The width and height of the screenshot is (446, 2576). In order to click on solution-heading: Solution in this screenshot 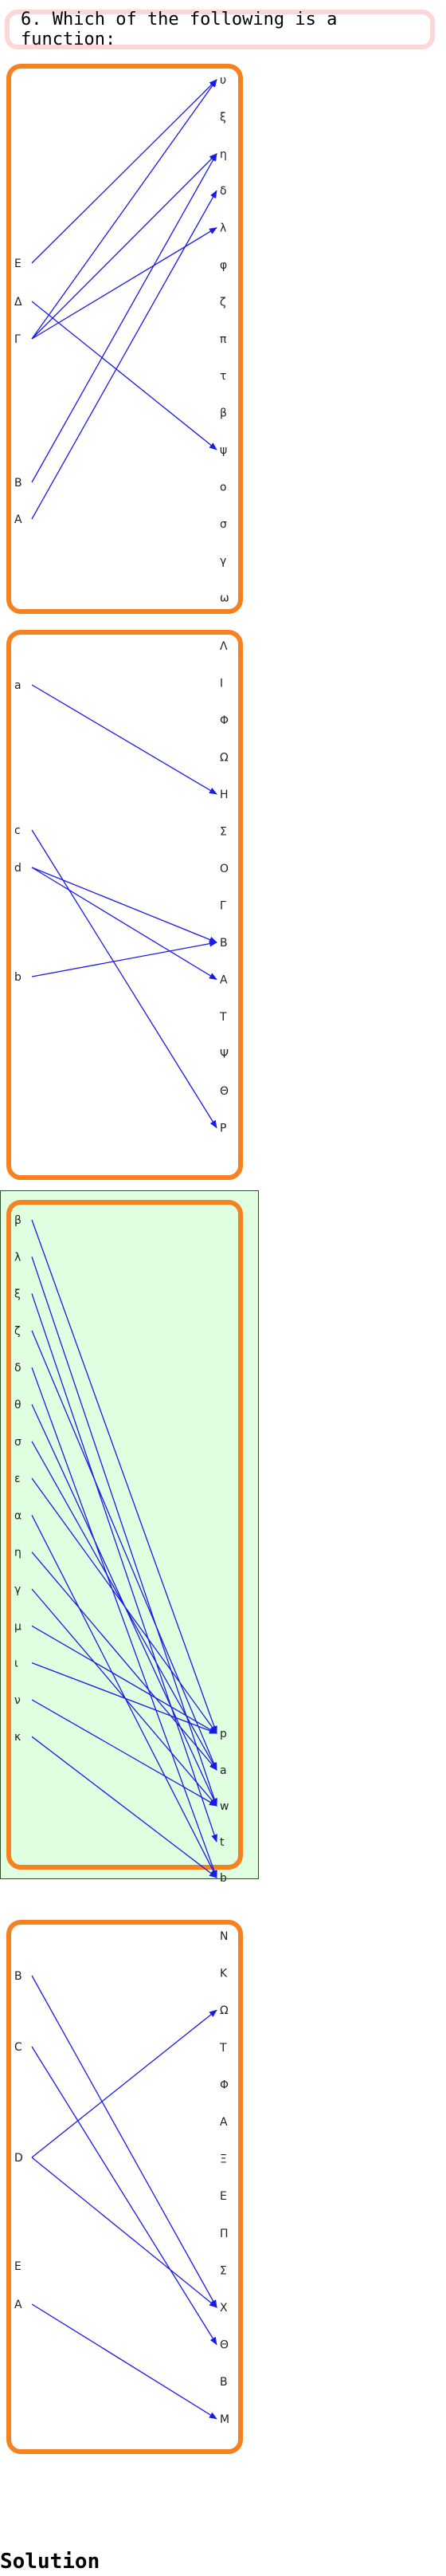, I will do `click(50, 2562)`.